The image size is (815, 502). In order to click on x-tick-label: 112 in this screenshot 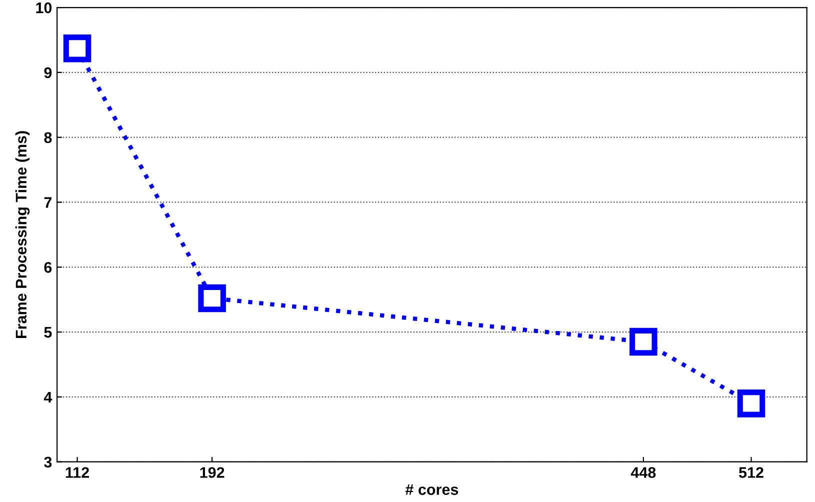, I will do `click(77, 472)`.